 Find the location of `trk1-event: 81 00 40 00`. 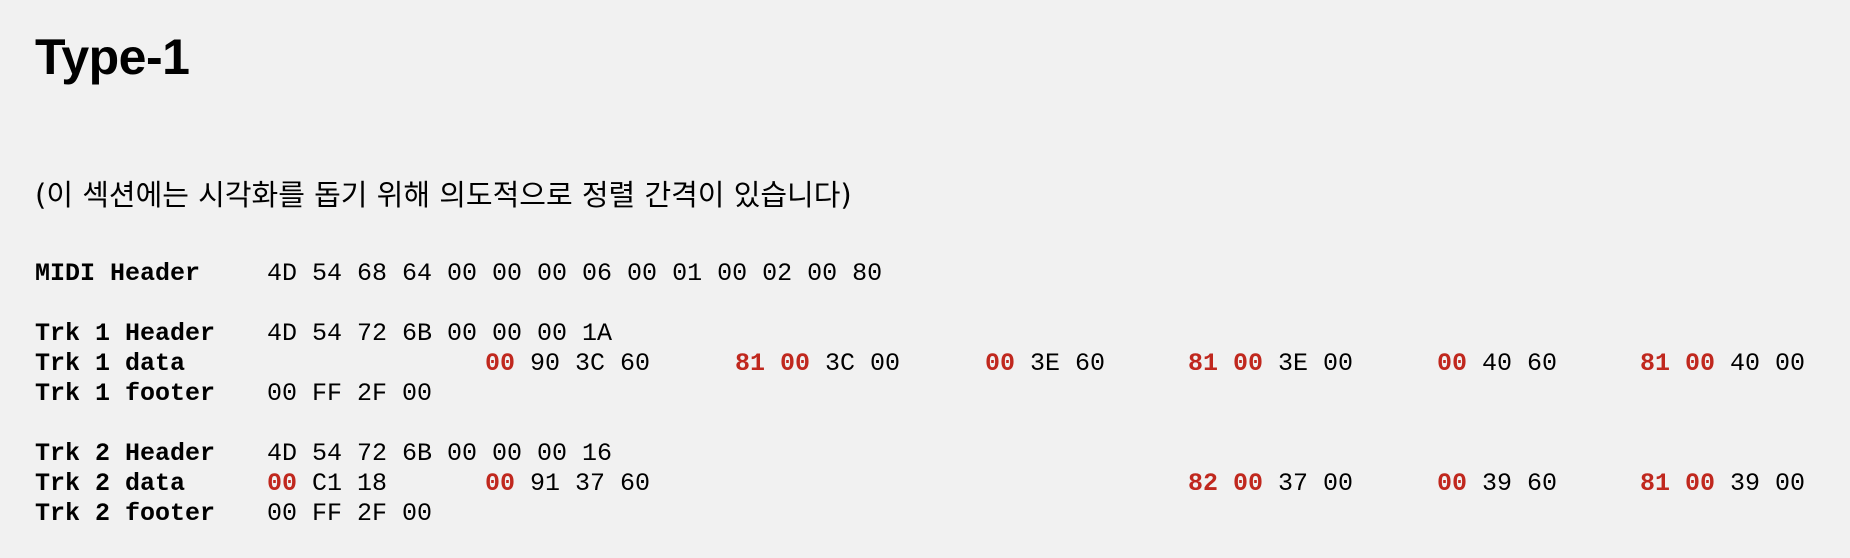

trk1-event: 81 00 40 00 is located at coordinates (1722, 364).